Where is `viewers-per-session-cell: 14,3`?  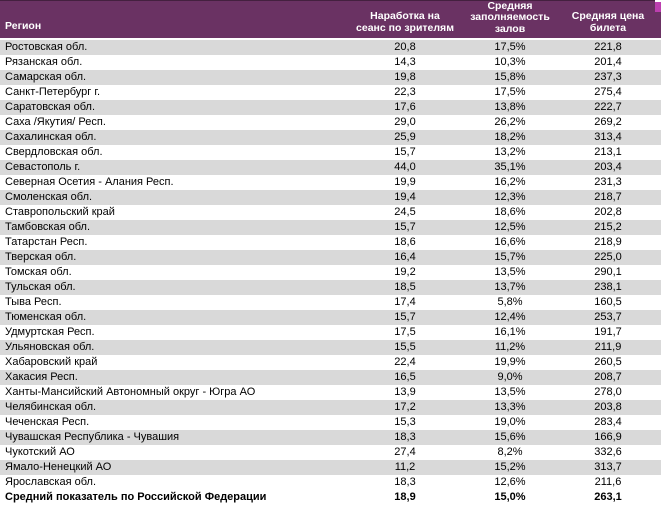
viewers-per-session-cell: 14,3 is located at coordinates (405, 62).